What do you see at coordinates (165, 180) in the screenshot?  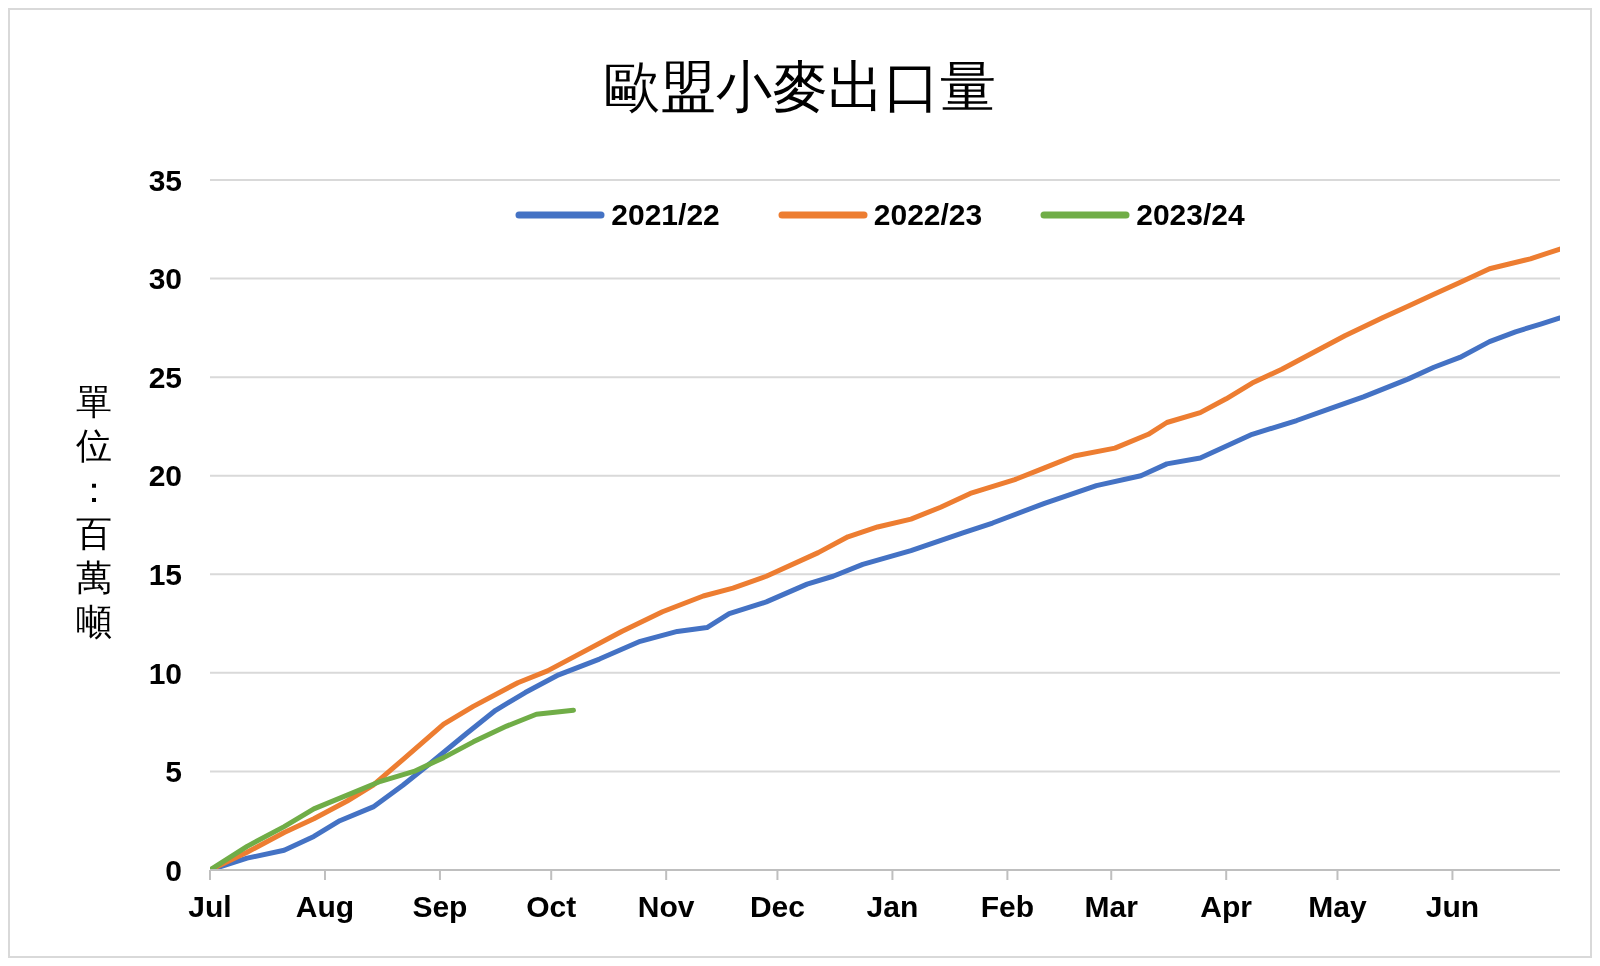 I see `y-tick-label: 35` at bounding box center [165, 180].